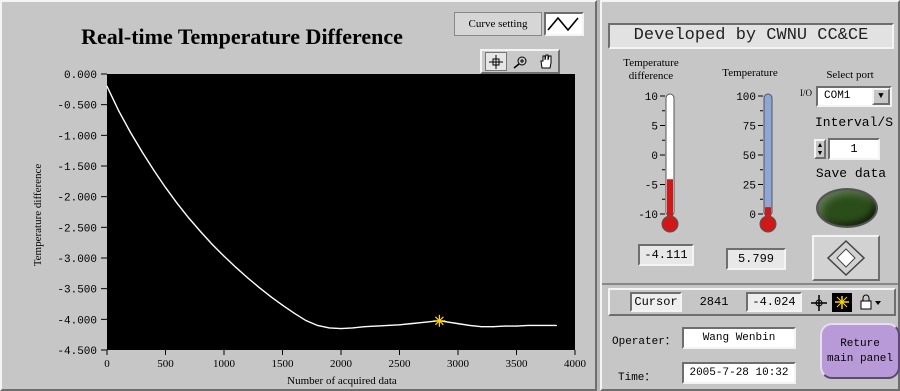 This screenshot has width=900, height=391. Describe the element at coordinates (750, 73) in the screenshot. I see `temperature-label: Temperature` at that location.